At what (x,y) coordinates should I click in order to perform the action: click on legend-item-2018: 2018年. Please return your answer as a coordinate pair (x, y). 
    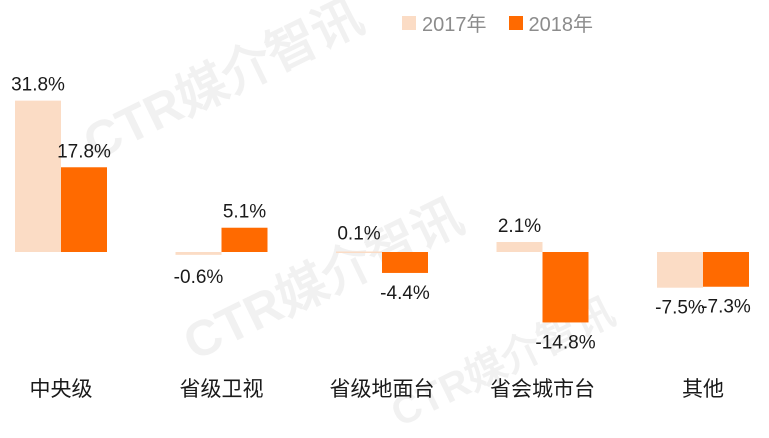
    Looking at the image, I should click on (551, 22).